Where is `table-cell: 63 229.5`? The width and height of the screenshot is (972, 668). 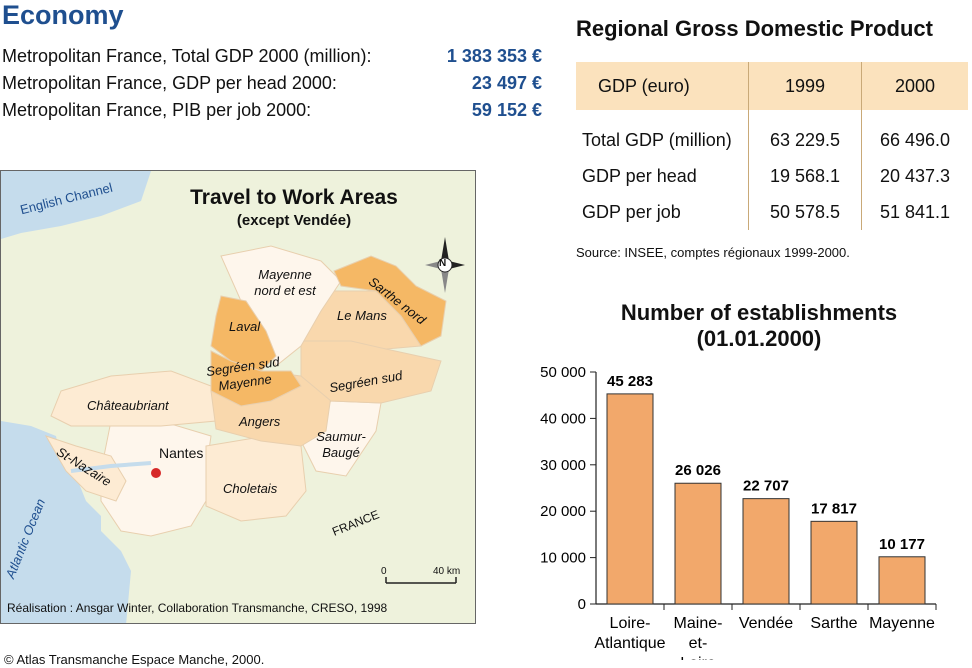
table-cell: 63 229.5 is located at coordinates (805, 140).